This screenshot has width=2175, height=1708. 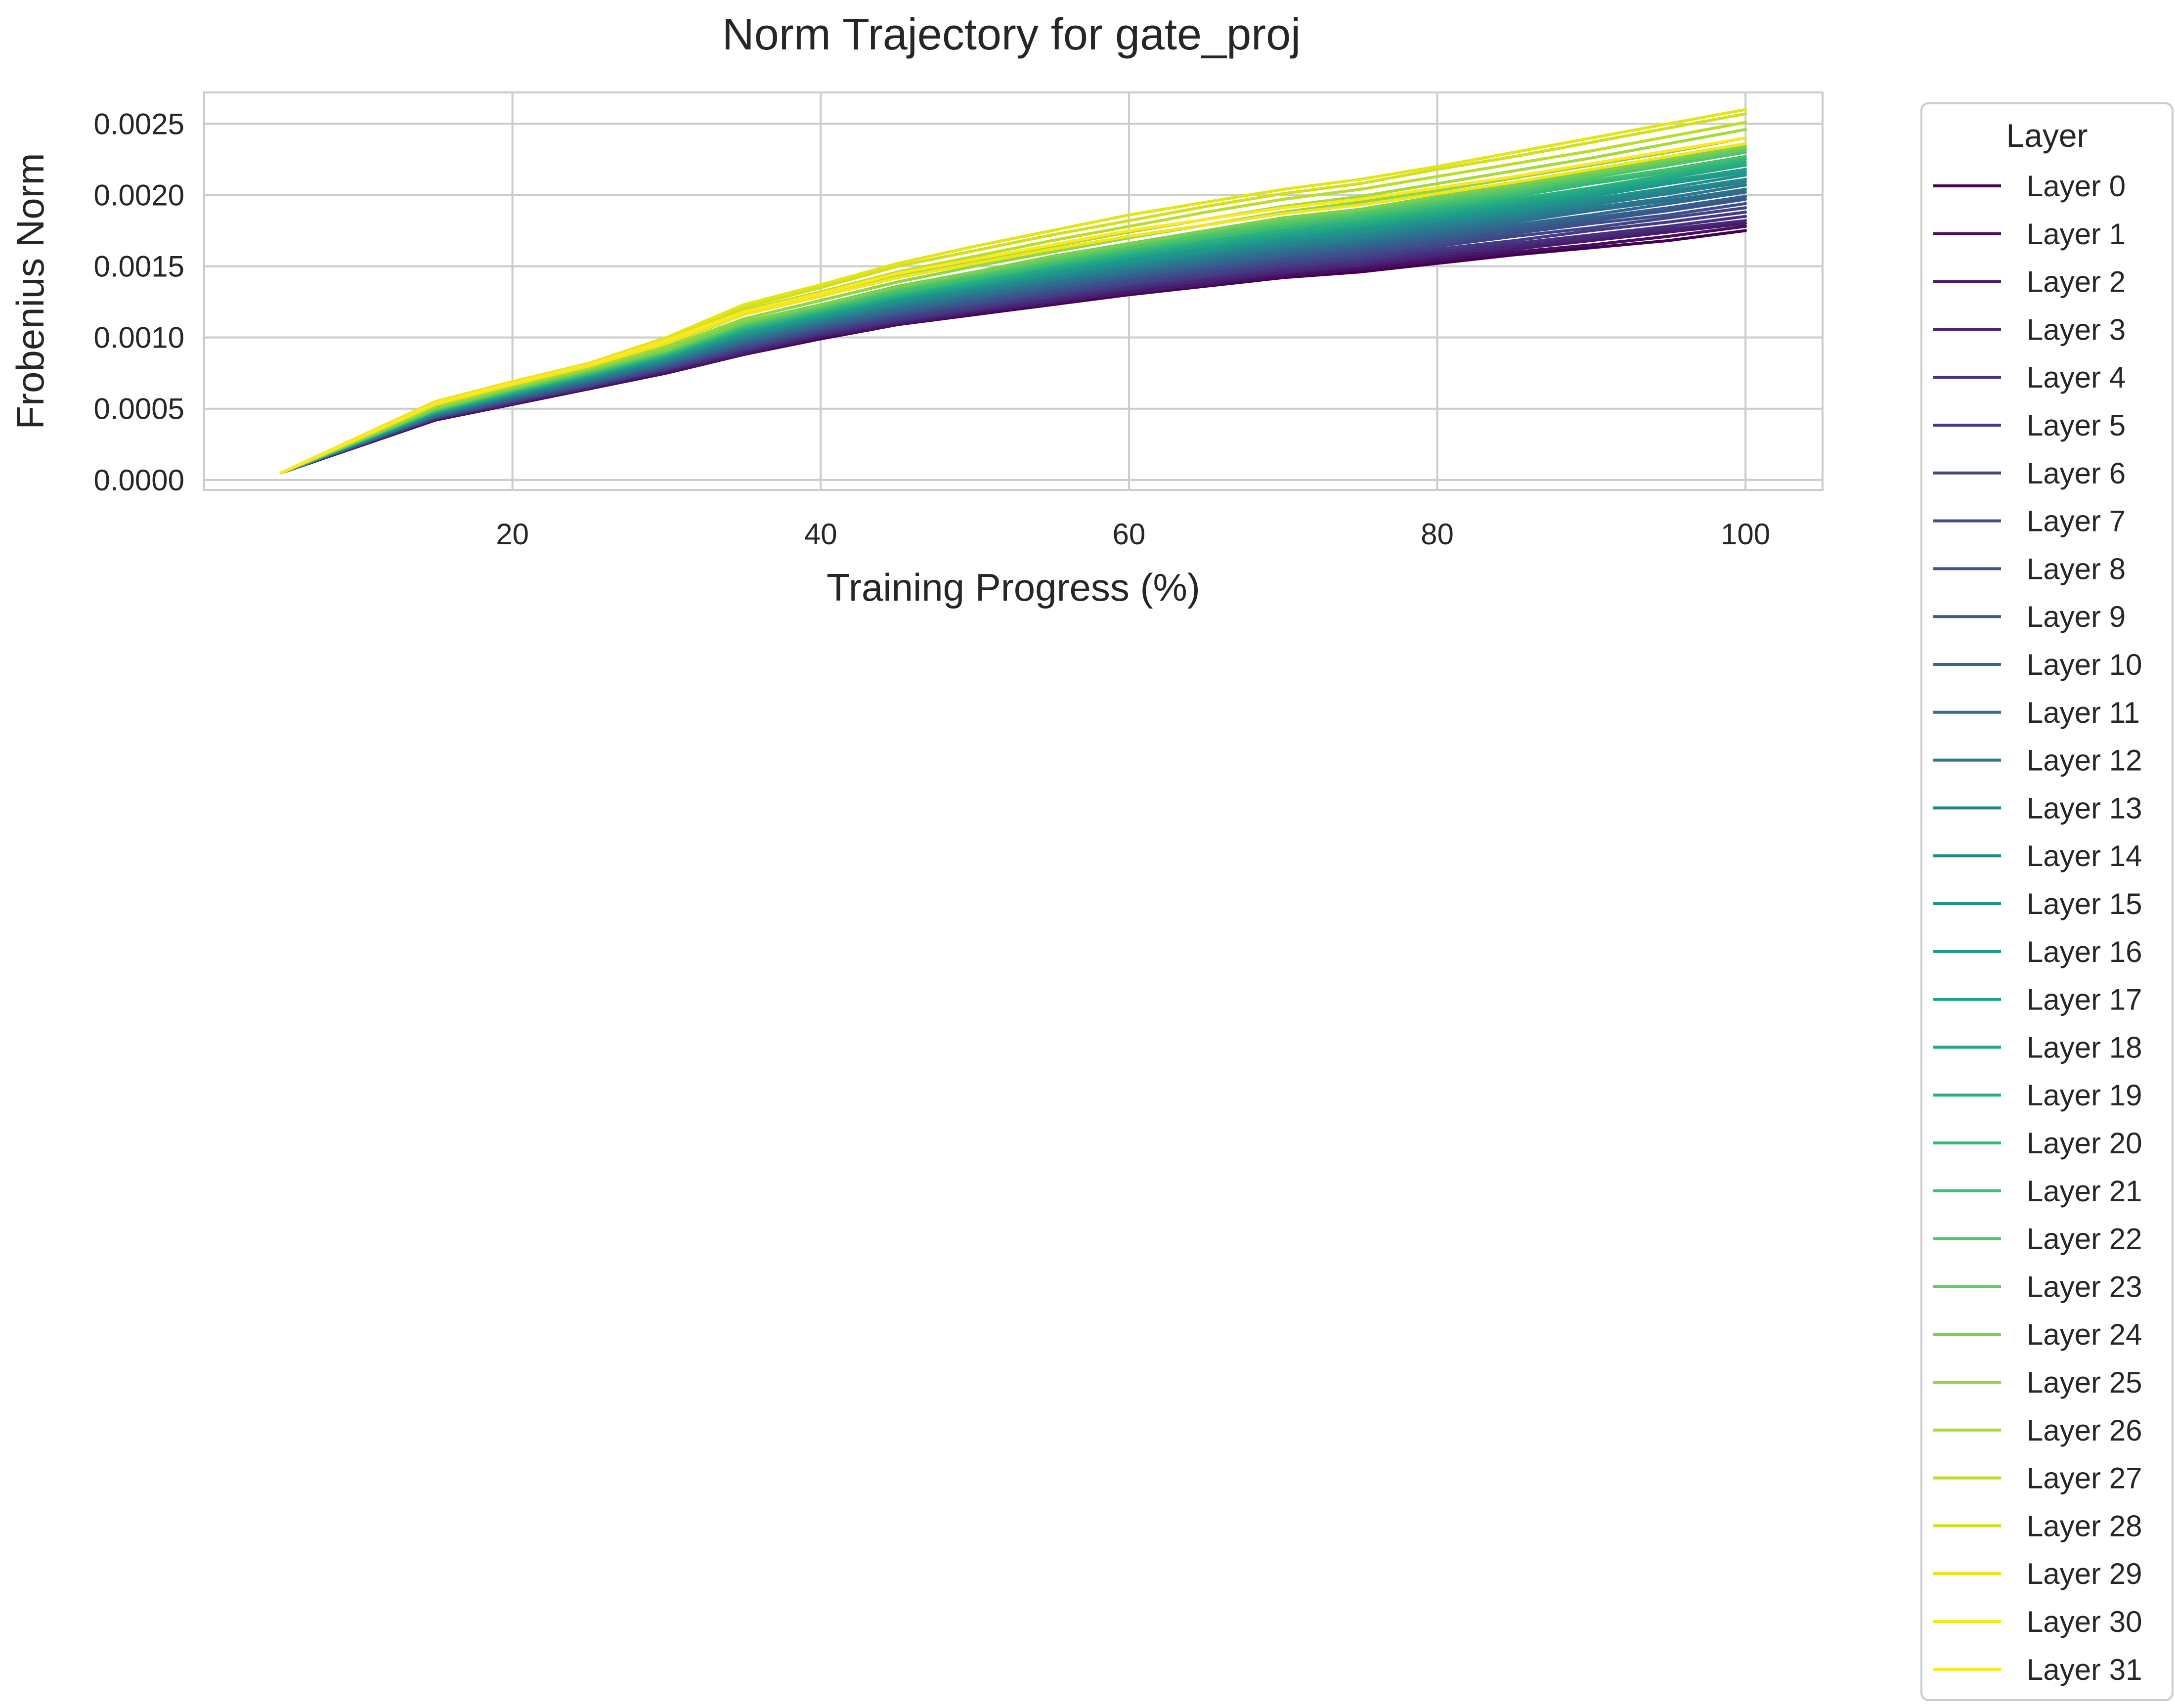 I want to click on y-tick-label: 0.0010, so click(x=138, y=337).